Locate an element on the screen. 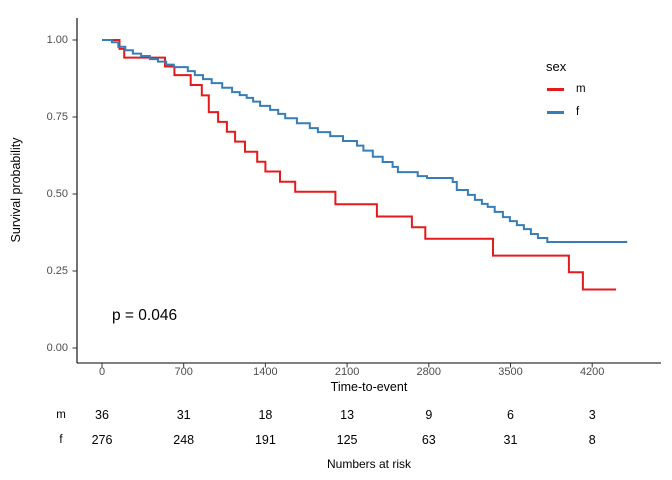  risk-count-m-0: 36 is located at coordinates (102, 415).